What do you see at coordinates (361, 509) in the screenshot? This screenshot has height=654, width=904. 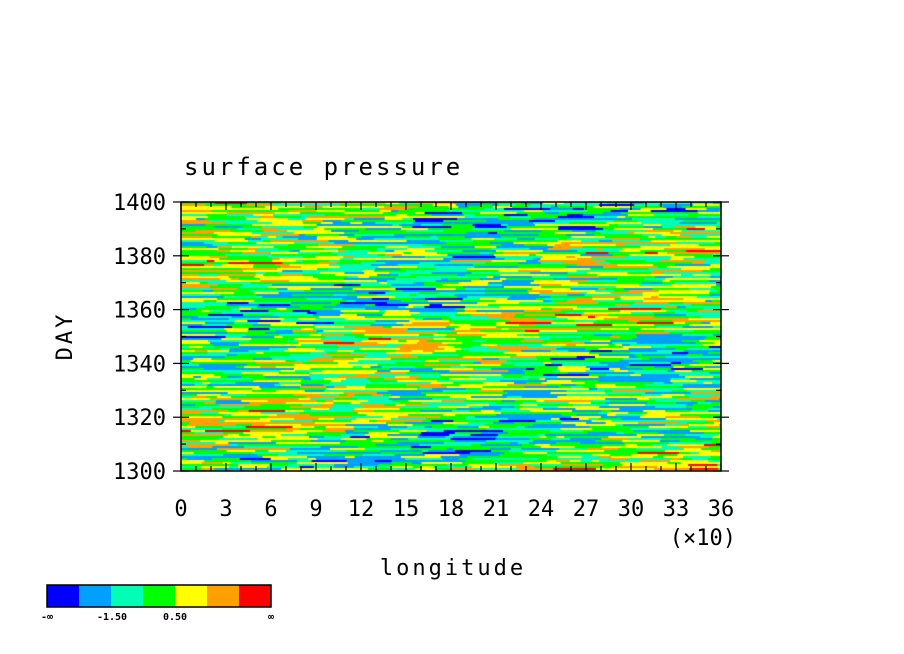 I see `x-tick-label: 12` at bounding box center [361, 509].